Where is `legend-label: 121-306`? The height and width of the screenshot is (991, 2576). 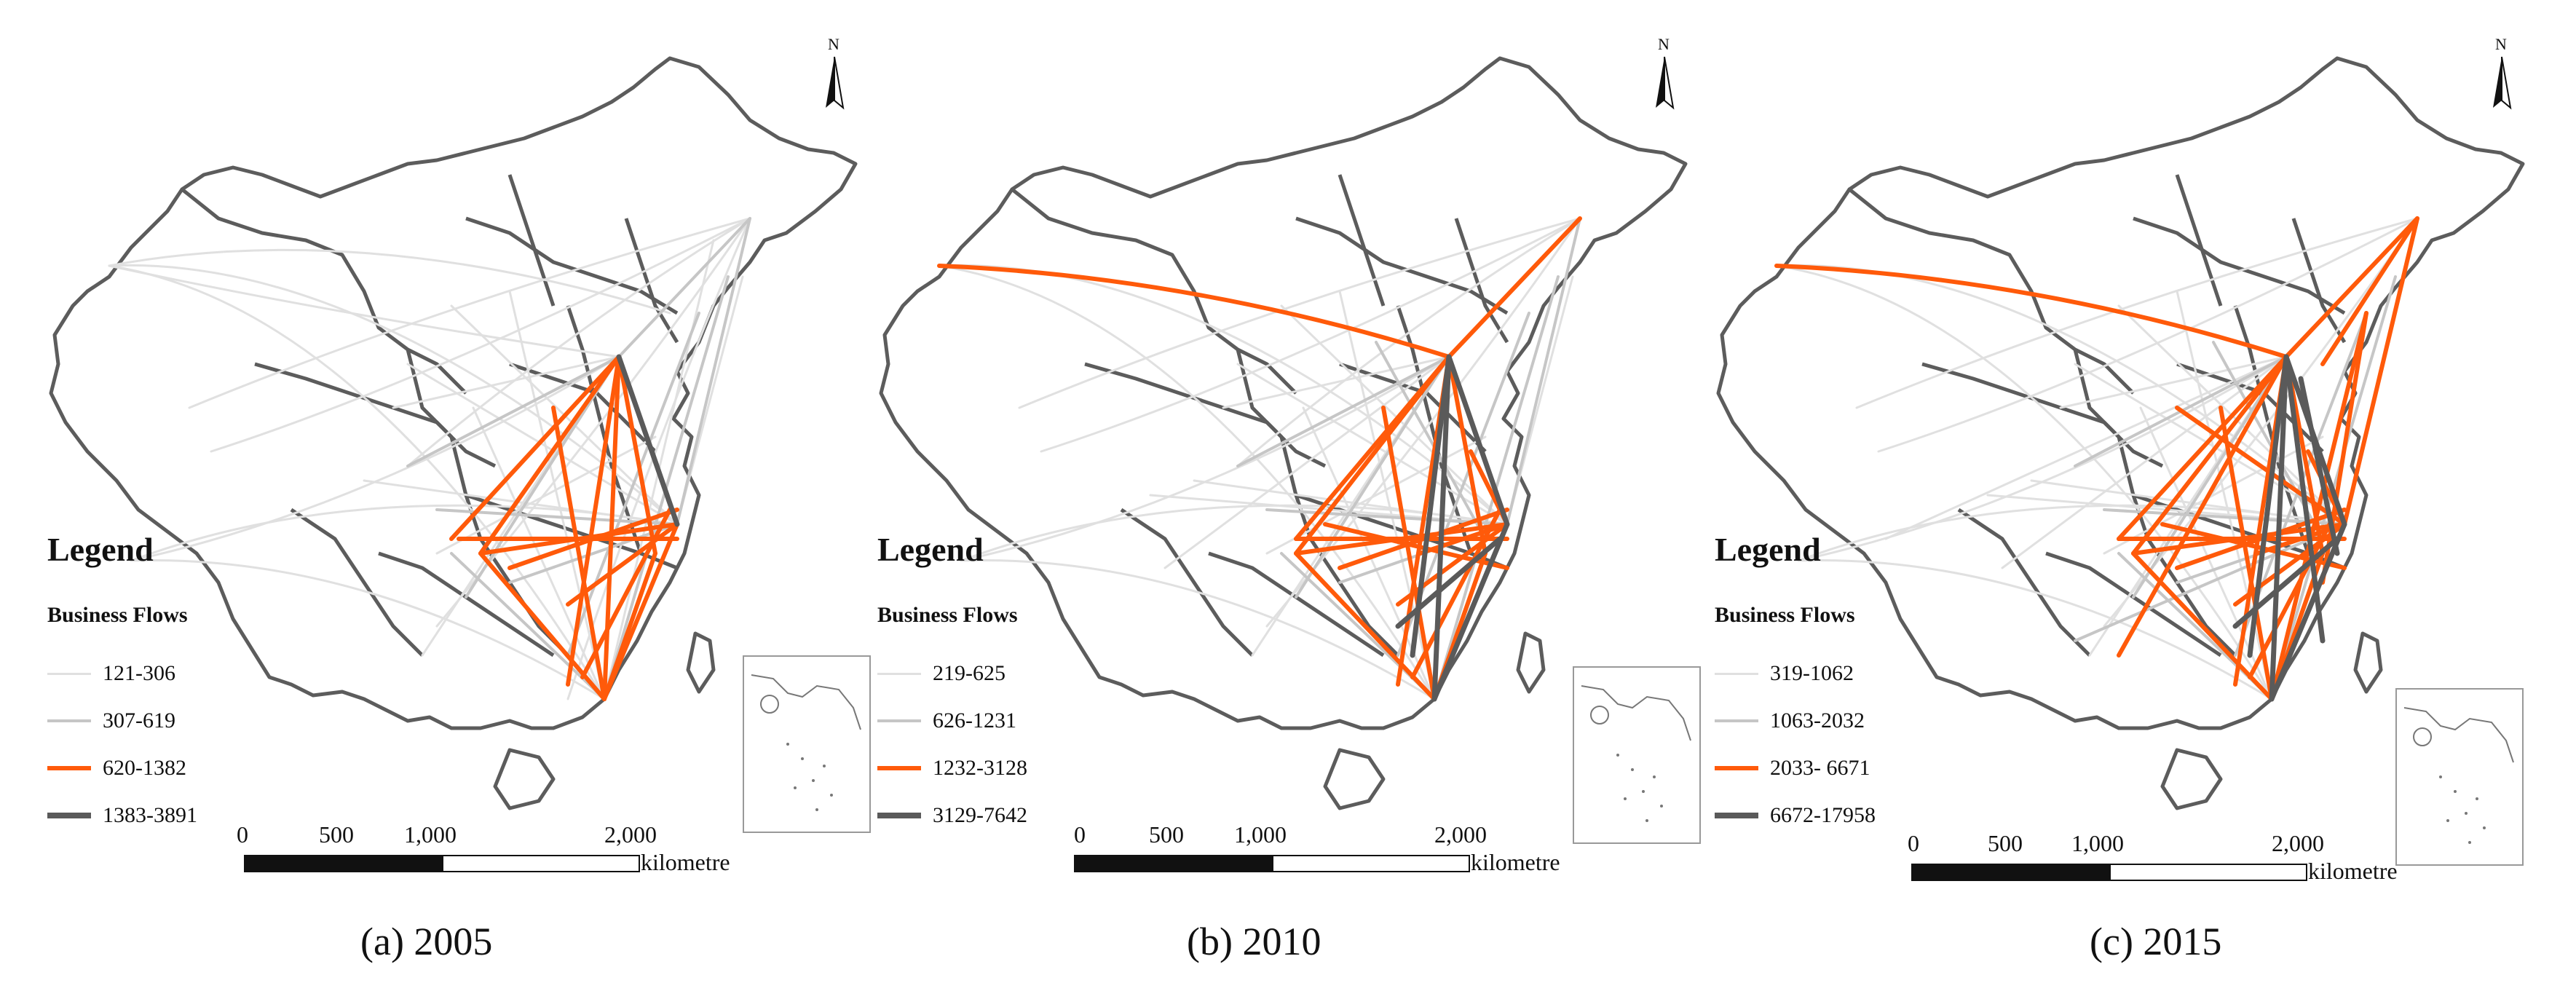
legend-label: 121-306 is located at coordinates (139, 673).